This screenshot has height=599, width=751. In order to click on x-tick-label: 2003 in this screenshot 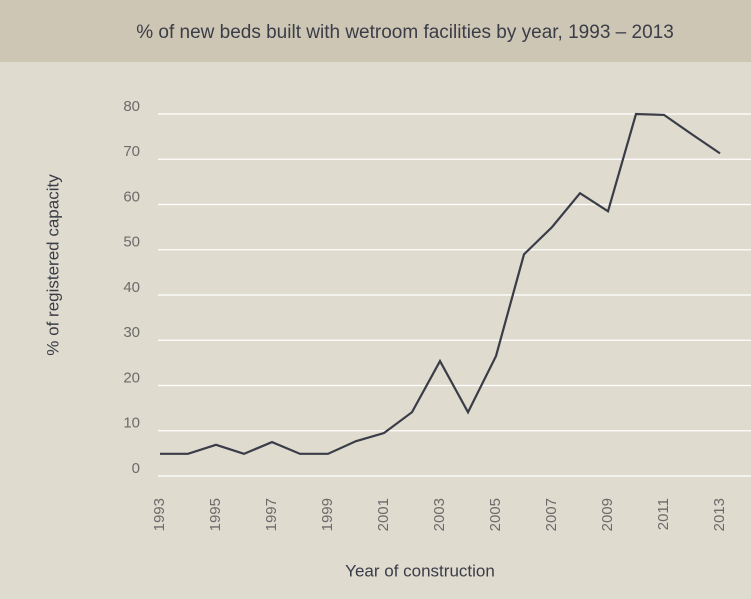, I will do `click(439, 514)`.